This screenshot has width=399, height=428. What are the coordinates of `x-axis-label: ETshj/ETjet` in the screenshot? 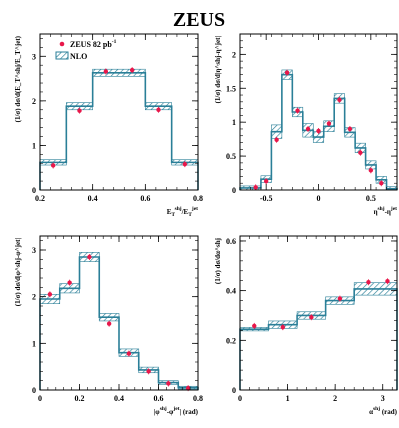 It's located at (182, 212).